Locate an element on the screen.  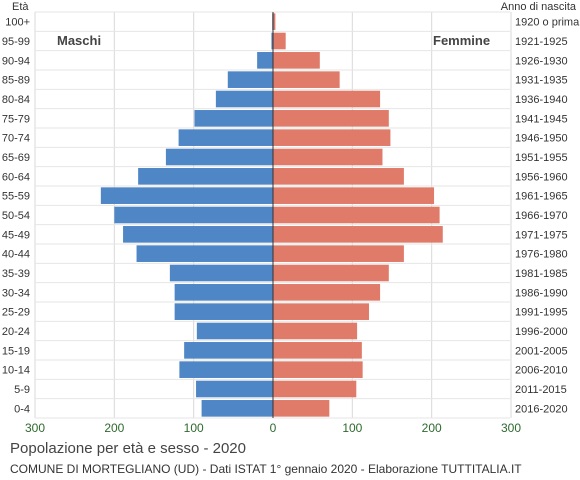
age-label: 35-39 is located at coordinates (16, 274).